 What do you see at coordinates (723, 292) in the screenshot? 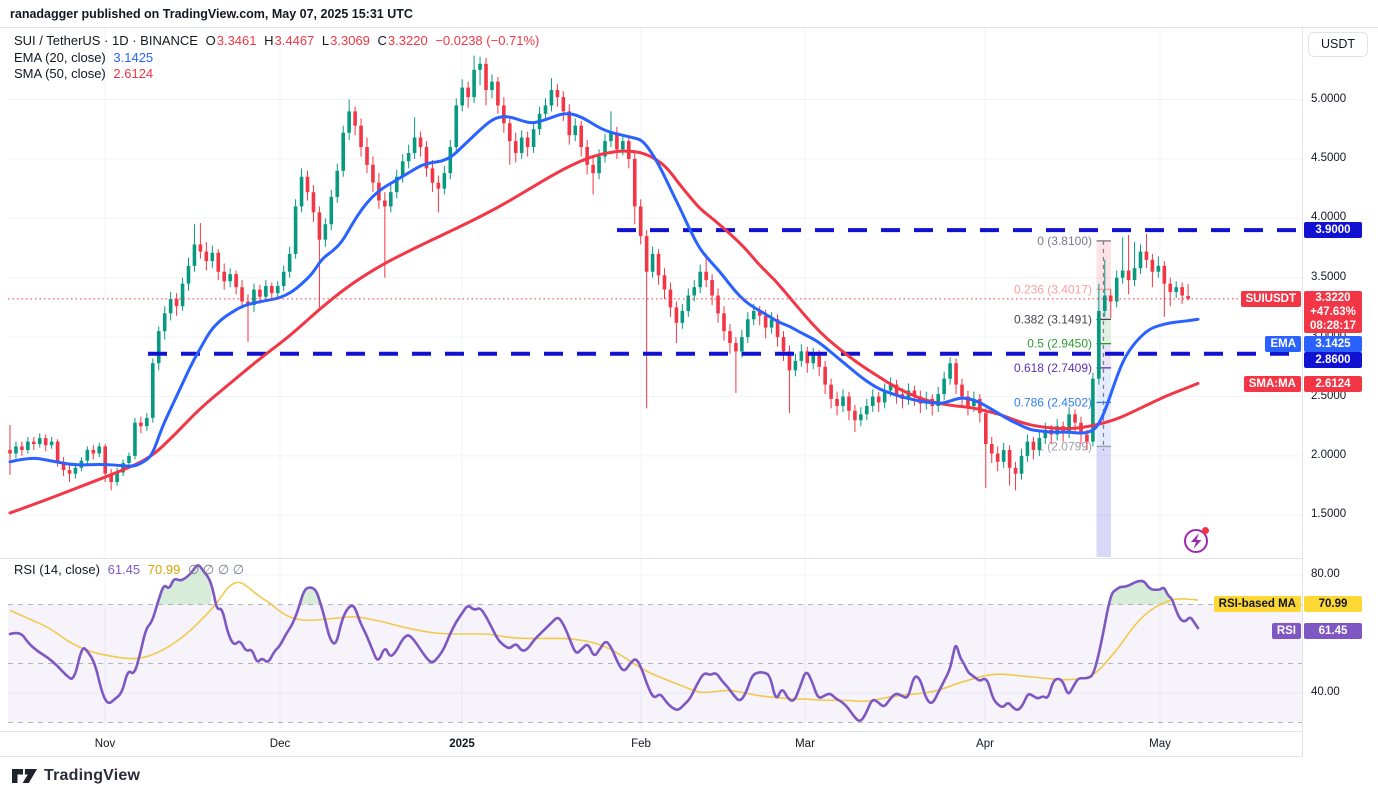
I see `horizontal-level-lines` at bounding box center [723, 292].